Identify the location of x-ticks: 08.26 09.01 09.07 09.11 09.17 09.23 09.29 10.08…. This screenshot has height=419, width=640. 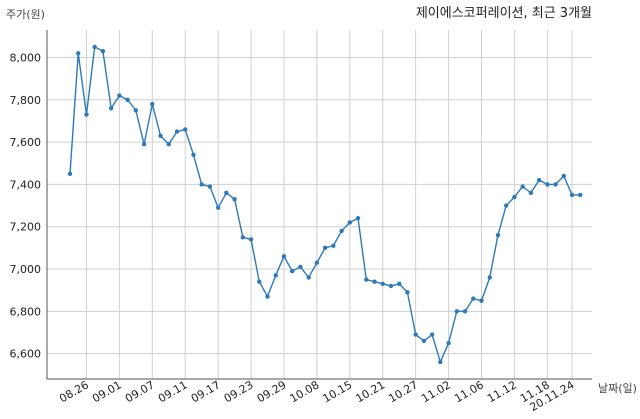
(316, 396).